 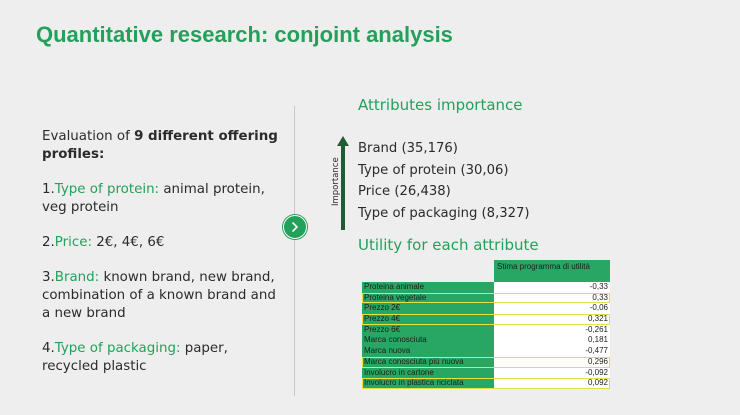 I want to click on row-value: 0,321, so click(x=552, y=319).